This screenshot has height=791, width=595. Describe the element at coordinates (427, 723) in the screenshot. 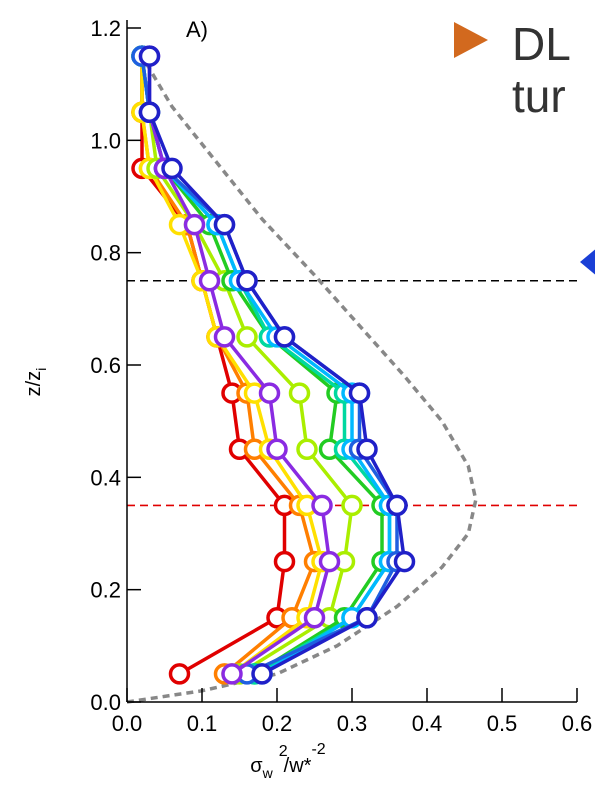

I see `x-tick-label-4: 0.4` at that location.